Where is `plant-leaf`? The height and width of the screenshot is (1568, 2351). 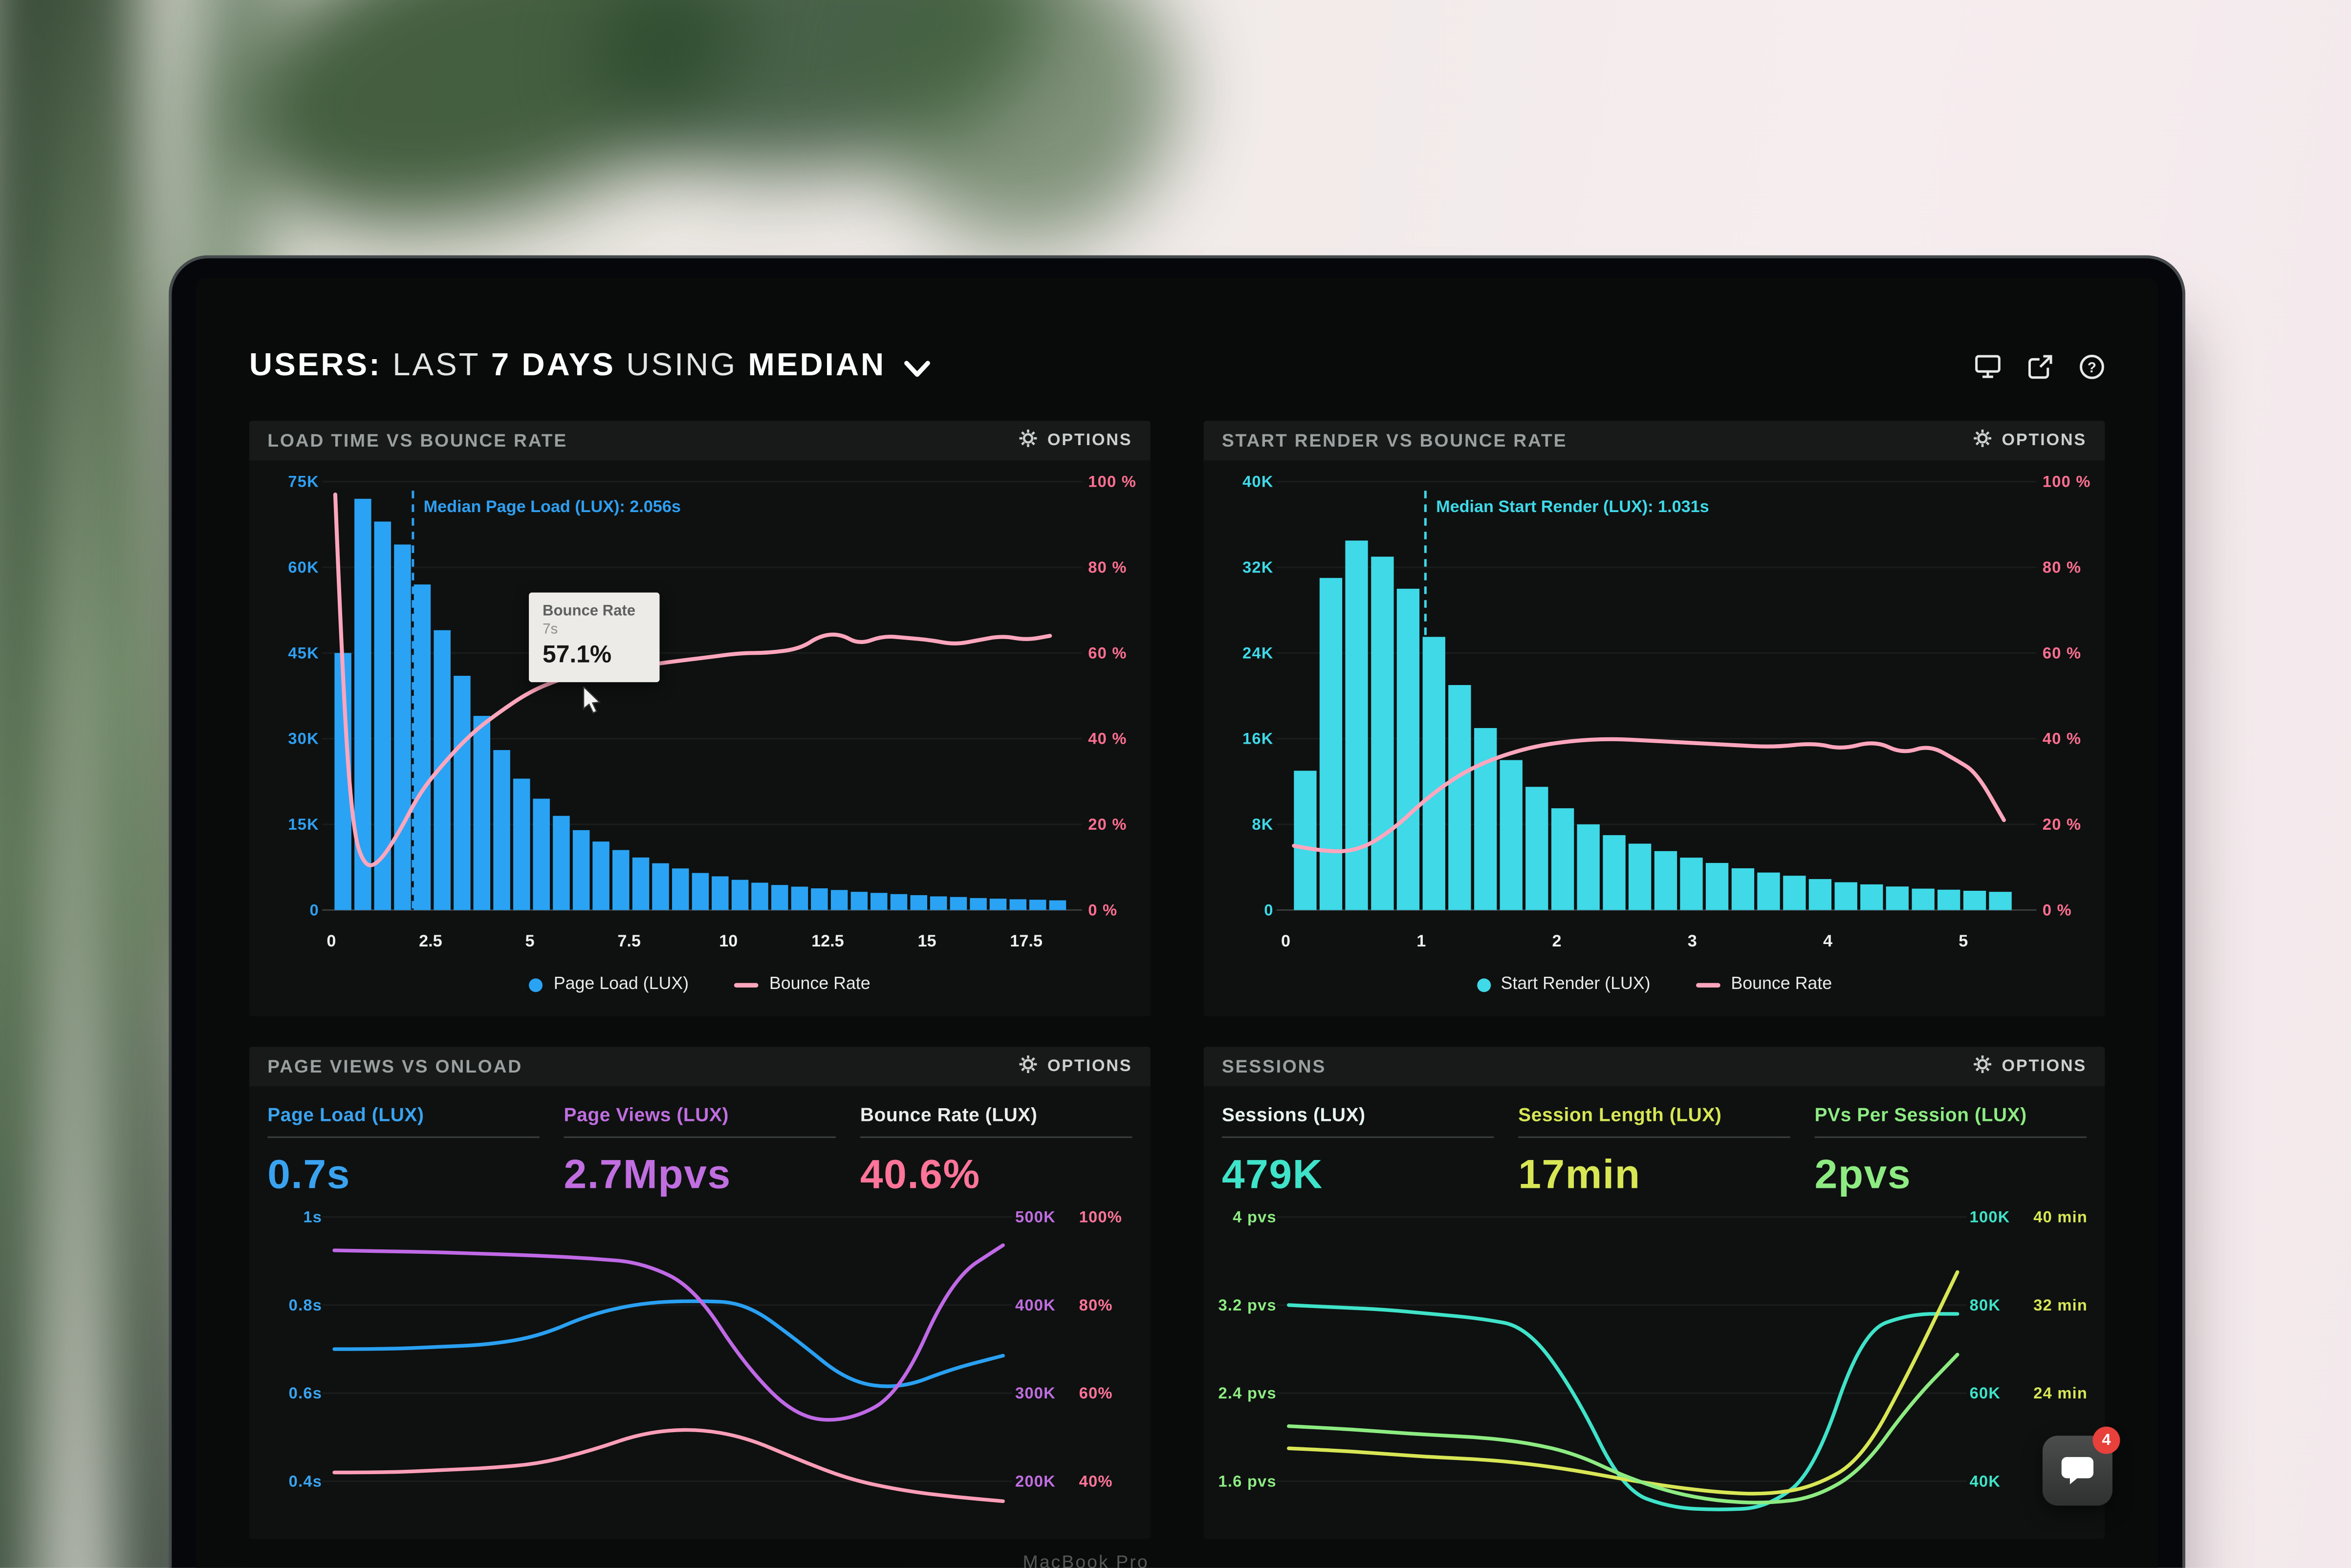
plant-leaf is located at coordinates (1025, 121).